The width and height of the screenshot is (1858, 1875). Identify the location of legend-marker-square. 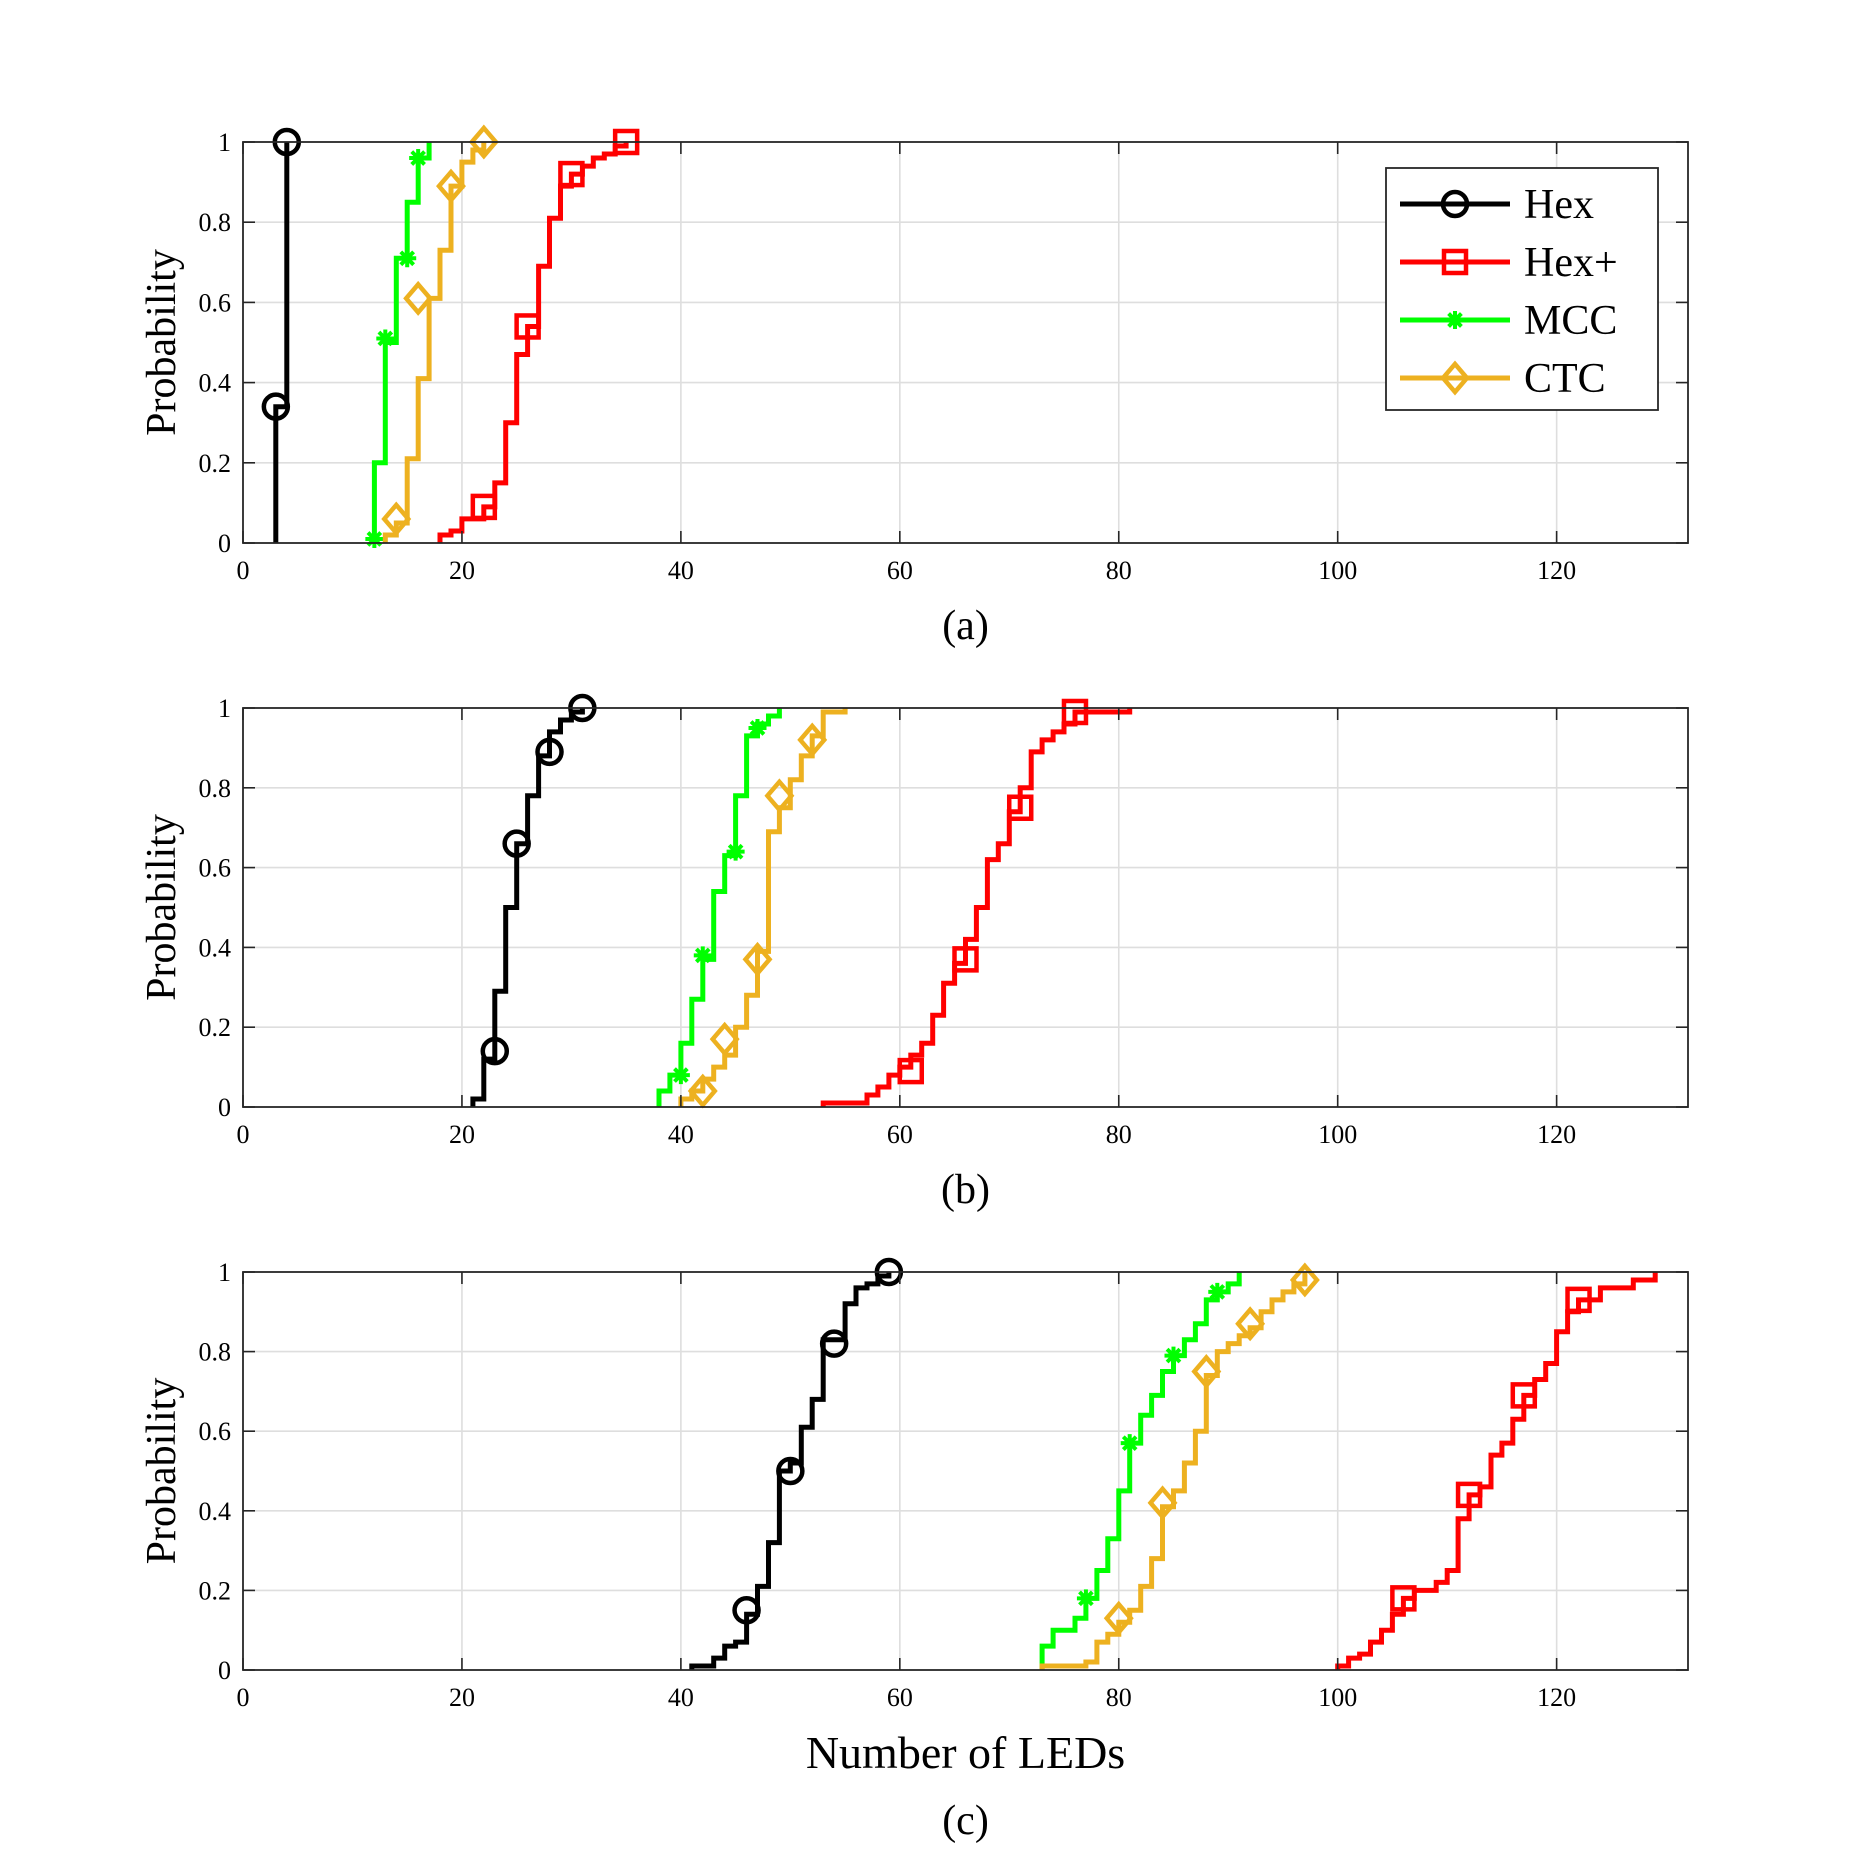
(1455, 262).